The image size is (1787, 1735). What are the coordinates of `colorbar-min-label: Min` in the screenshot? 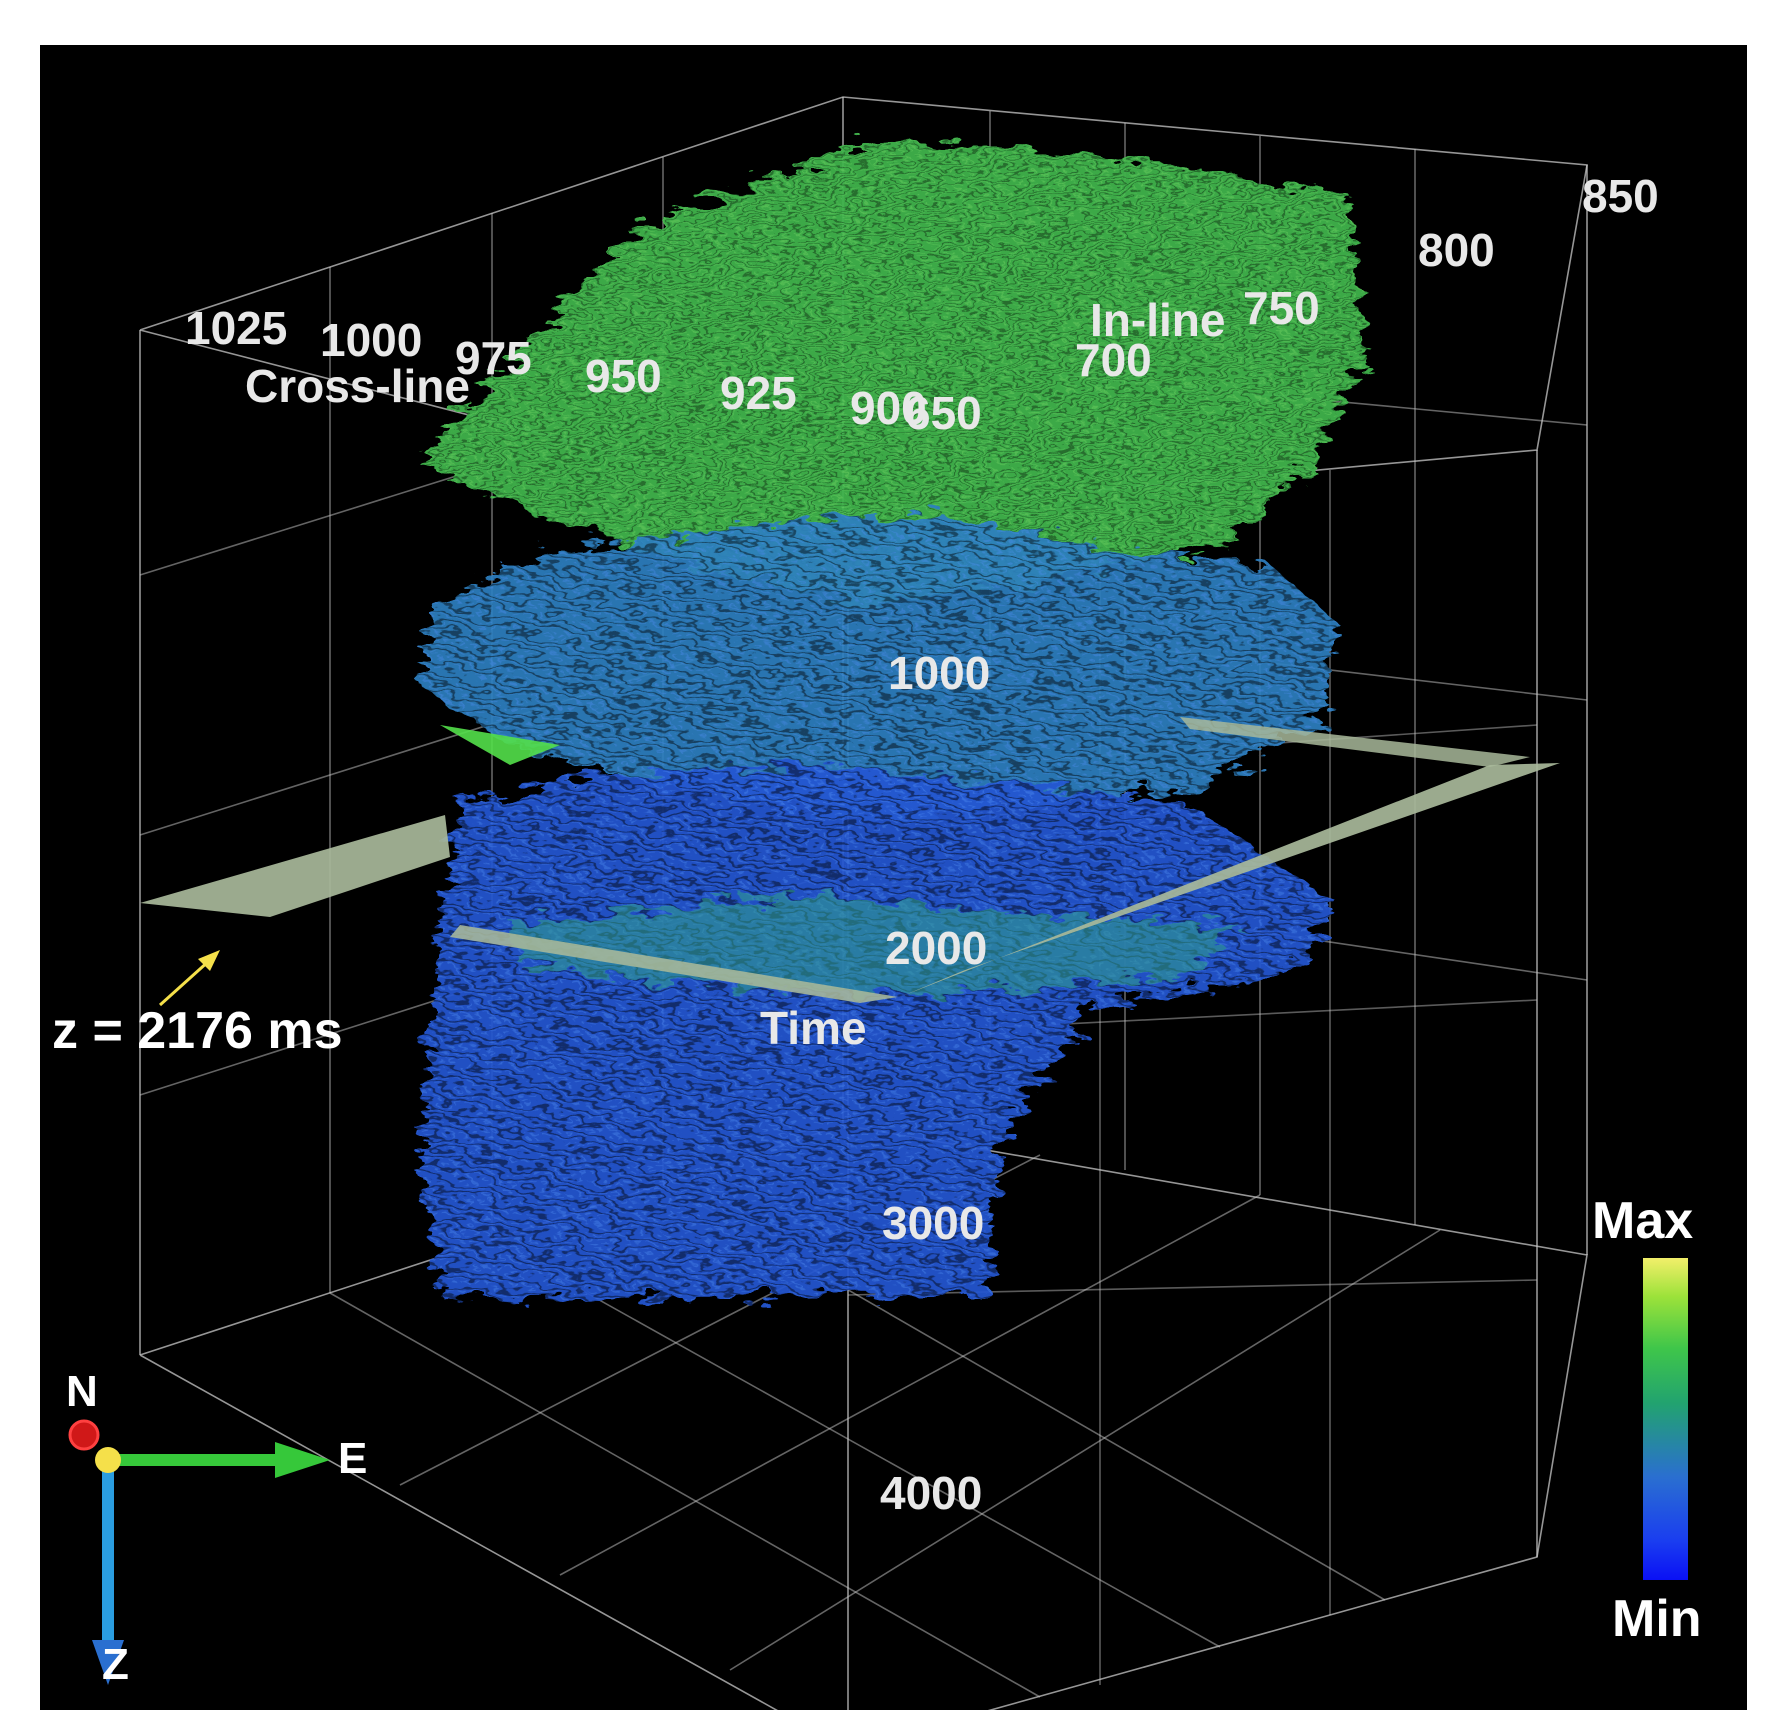 It's located at (1657, 1619).